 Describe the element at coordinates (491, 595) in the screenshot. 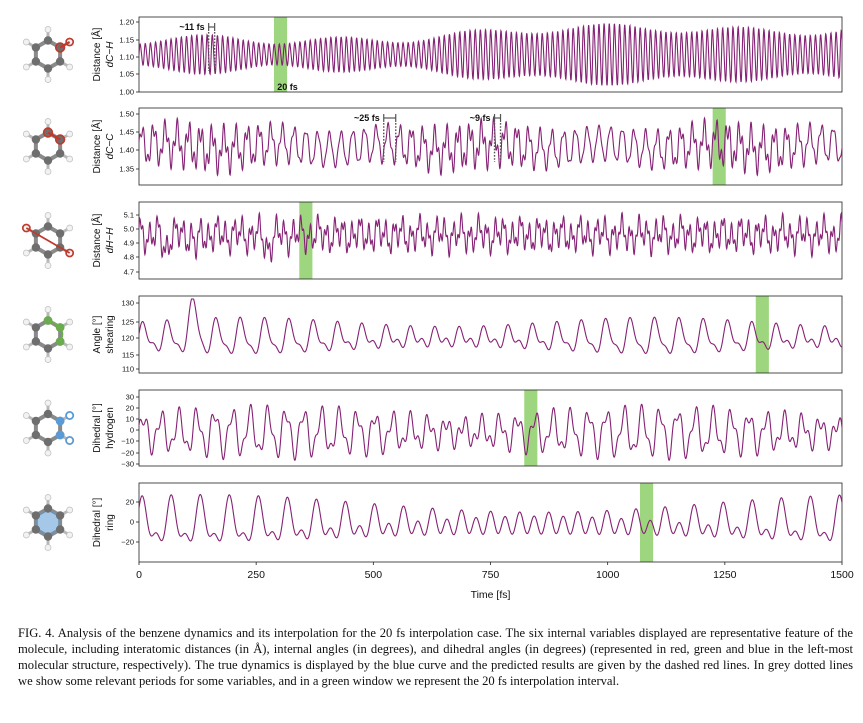

I see `x-axis-label: Time [fs]` at that location.